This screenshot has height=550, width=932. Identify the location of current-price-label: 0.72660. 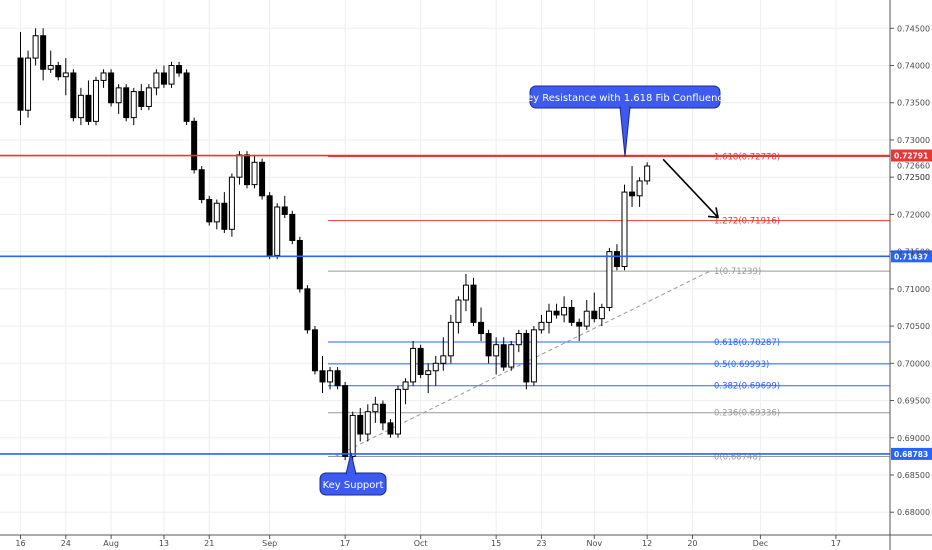
(913, 165).